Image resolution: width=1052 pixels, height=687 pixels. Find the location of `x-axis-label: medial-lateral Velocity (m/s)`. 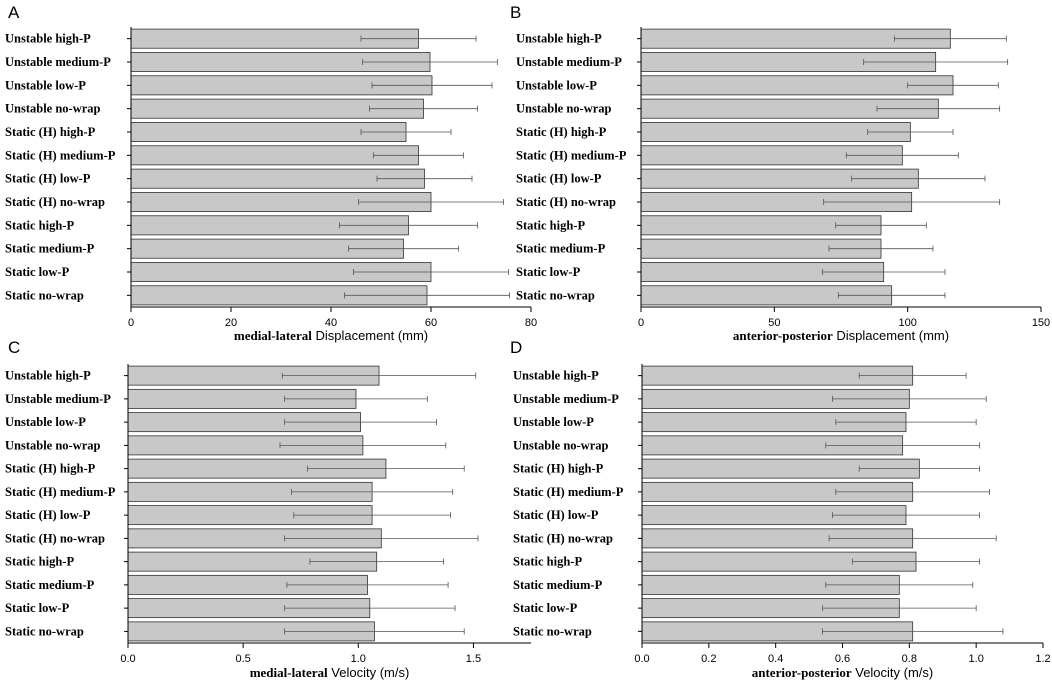

x-axis-label: medial-lateral Velocity (m/s) is located at coordinates (330, 672).